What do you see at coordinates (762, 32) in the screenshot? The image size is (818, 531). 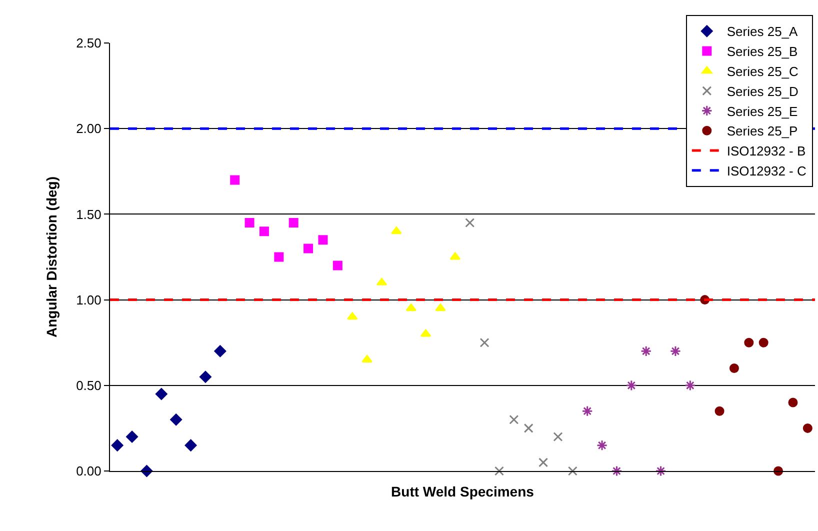 I see `legend-label: Series 25_A` at bounding box center [762, 32].